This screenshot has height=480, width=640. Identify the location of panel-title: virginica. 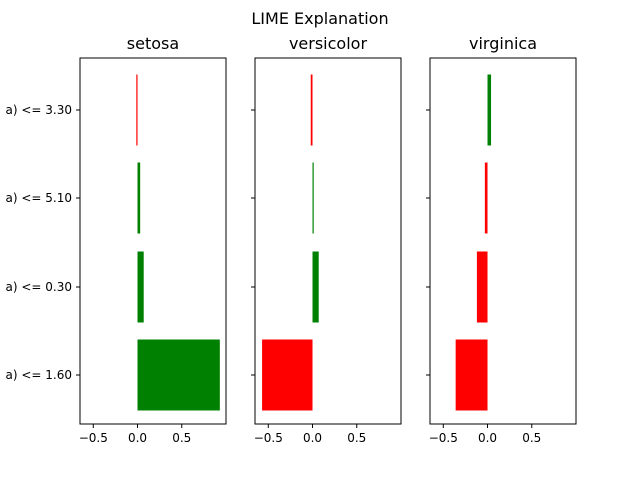
(503, 43).